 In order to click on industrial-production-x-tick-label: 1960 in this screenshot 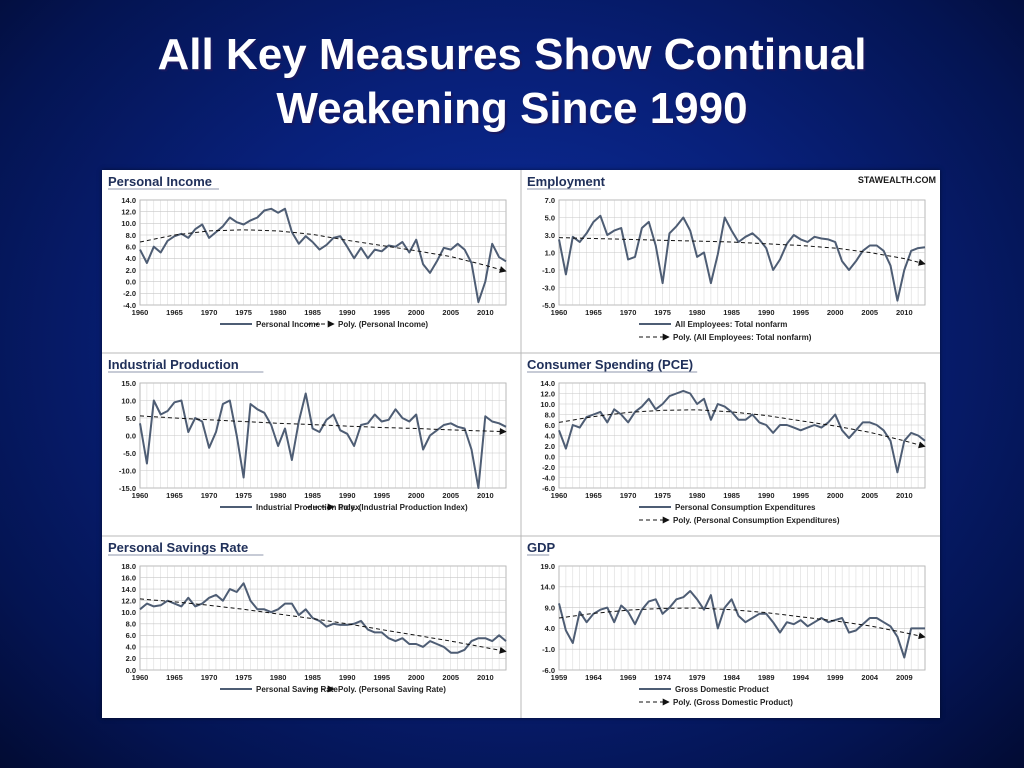, I will do `click(140, 495)`.